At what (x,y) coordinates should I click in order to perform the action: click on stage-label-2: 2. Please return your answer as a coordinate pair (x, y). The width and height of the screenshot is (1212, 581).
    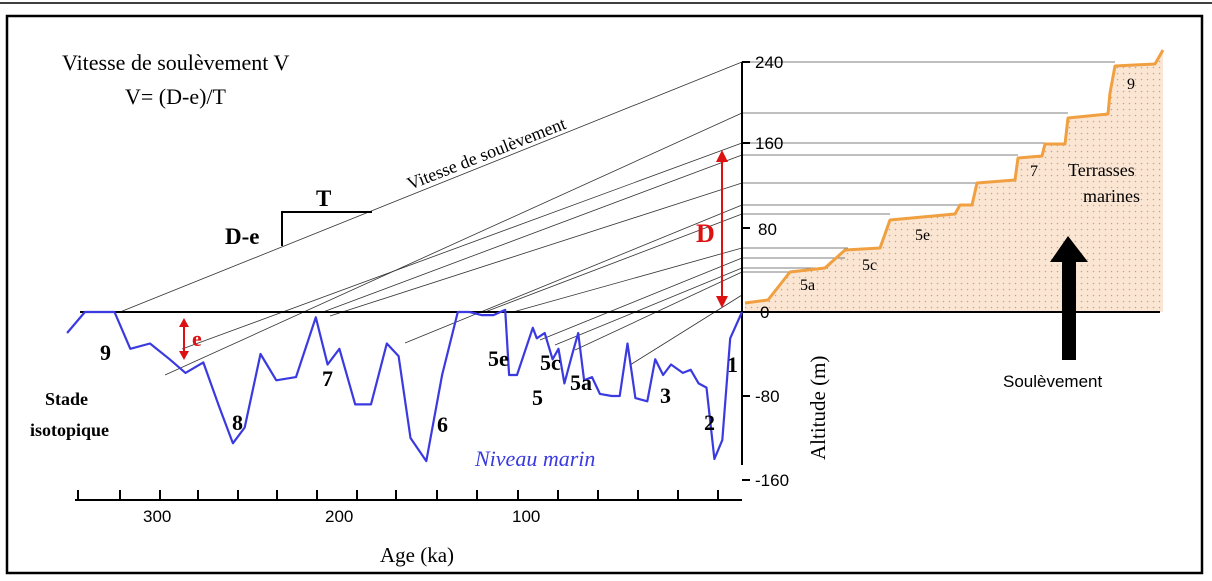
    Looking at the image, I should click on (709, 422).